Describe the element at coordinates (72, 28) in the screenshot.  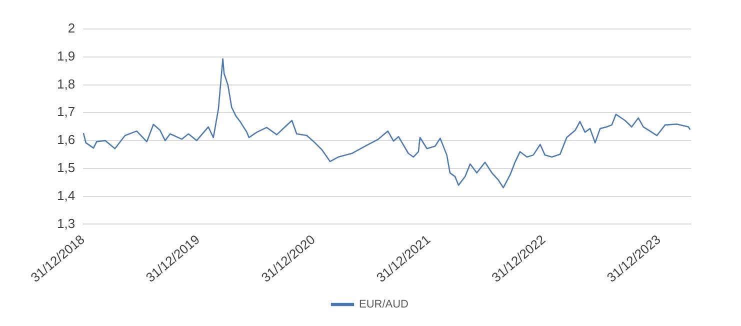
I see `y-tick-label: 2` at that location.